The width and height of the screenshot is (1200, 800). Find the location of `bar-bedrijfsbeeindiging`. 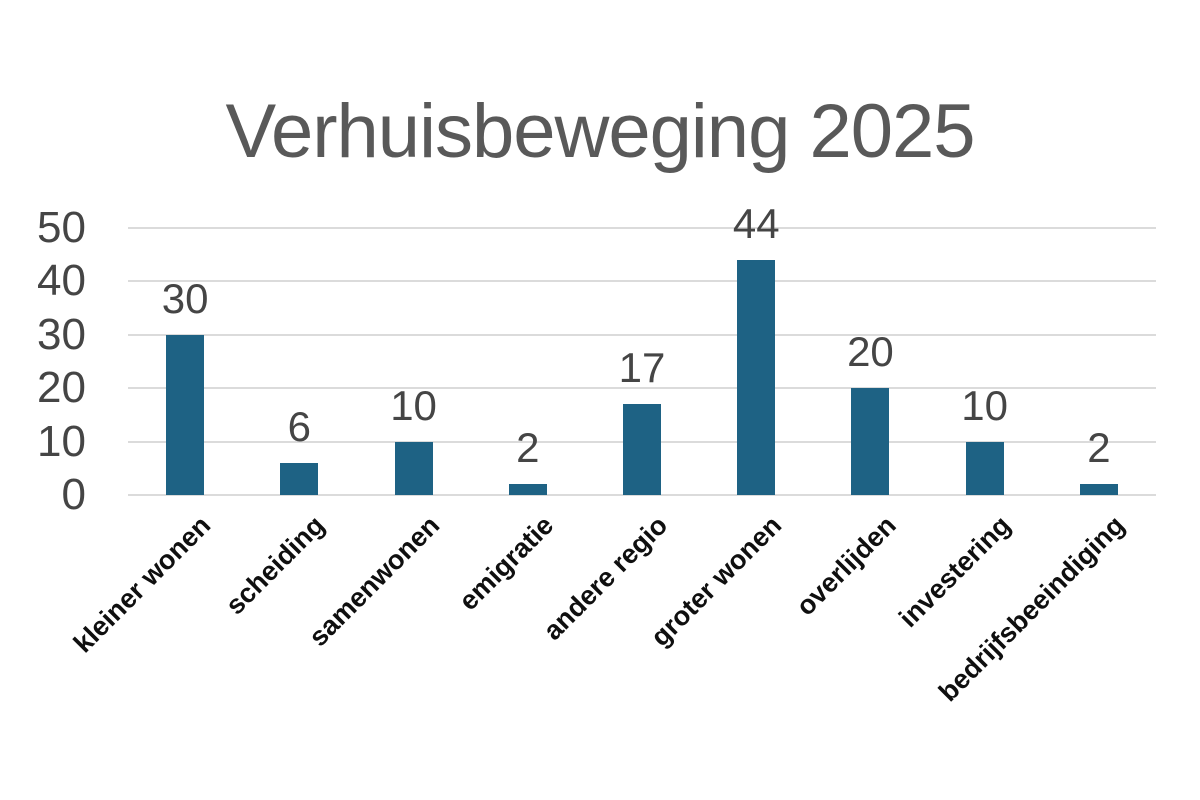

bar-bedrijfsbeeindiging is located at coordinates (1098, 489).